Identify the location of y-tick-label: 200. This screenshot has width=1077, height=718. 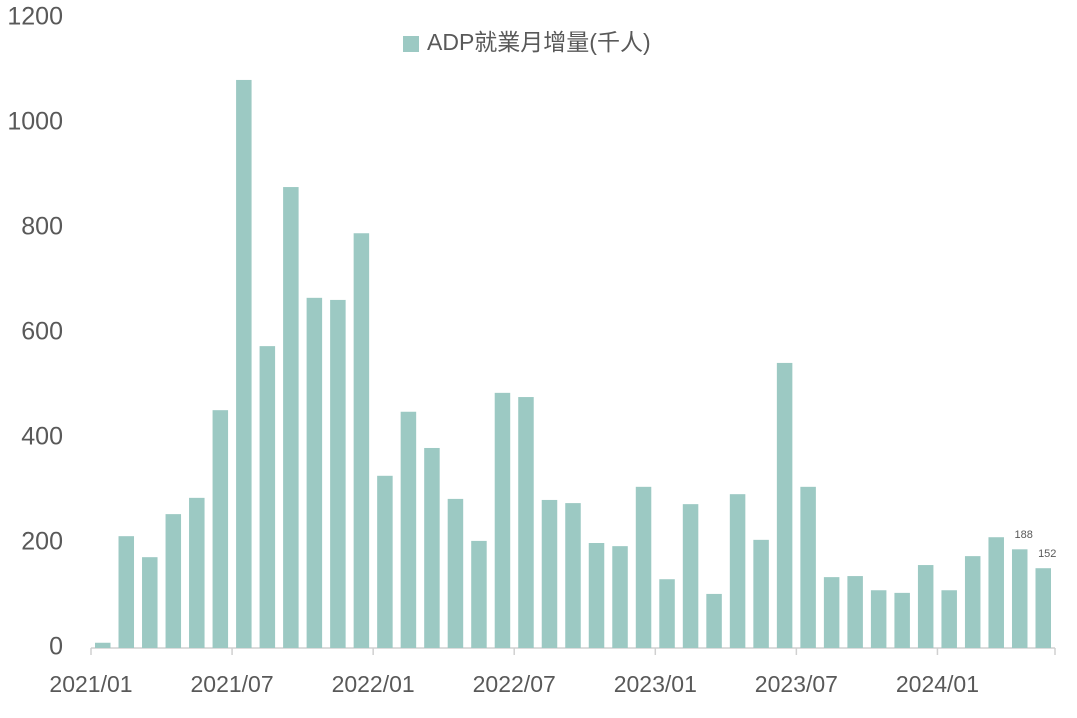
(42, 542).